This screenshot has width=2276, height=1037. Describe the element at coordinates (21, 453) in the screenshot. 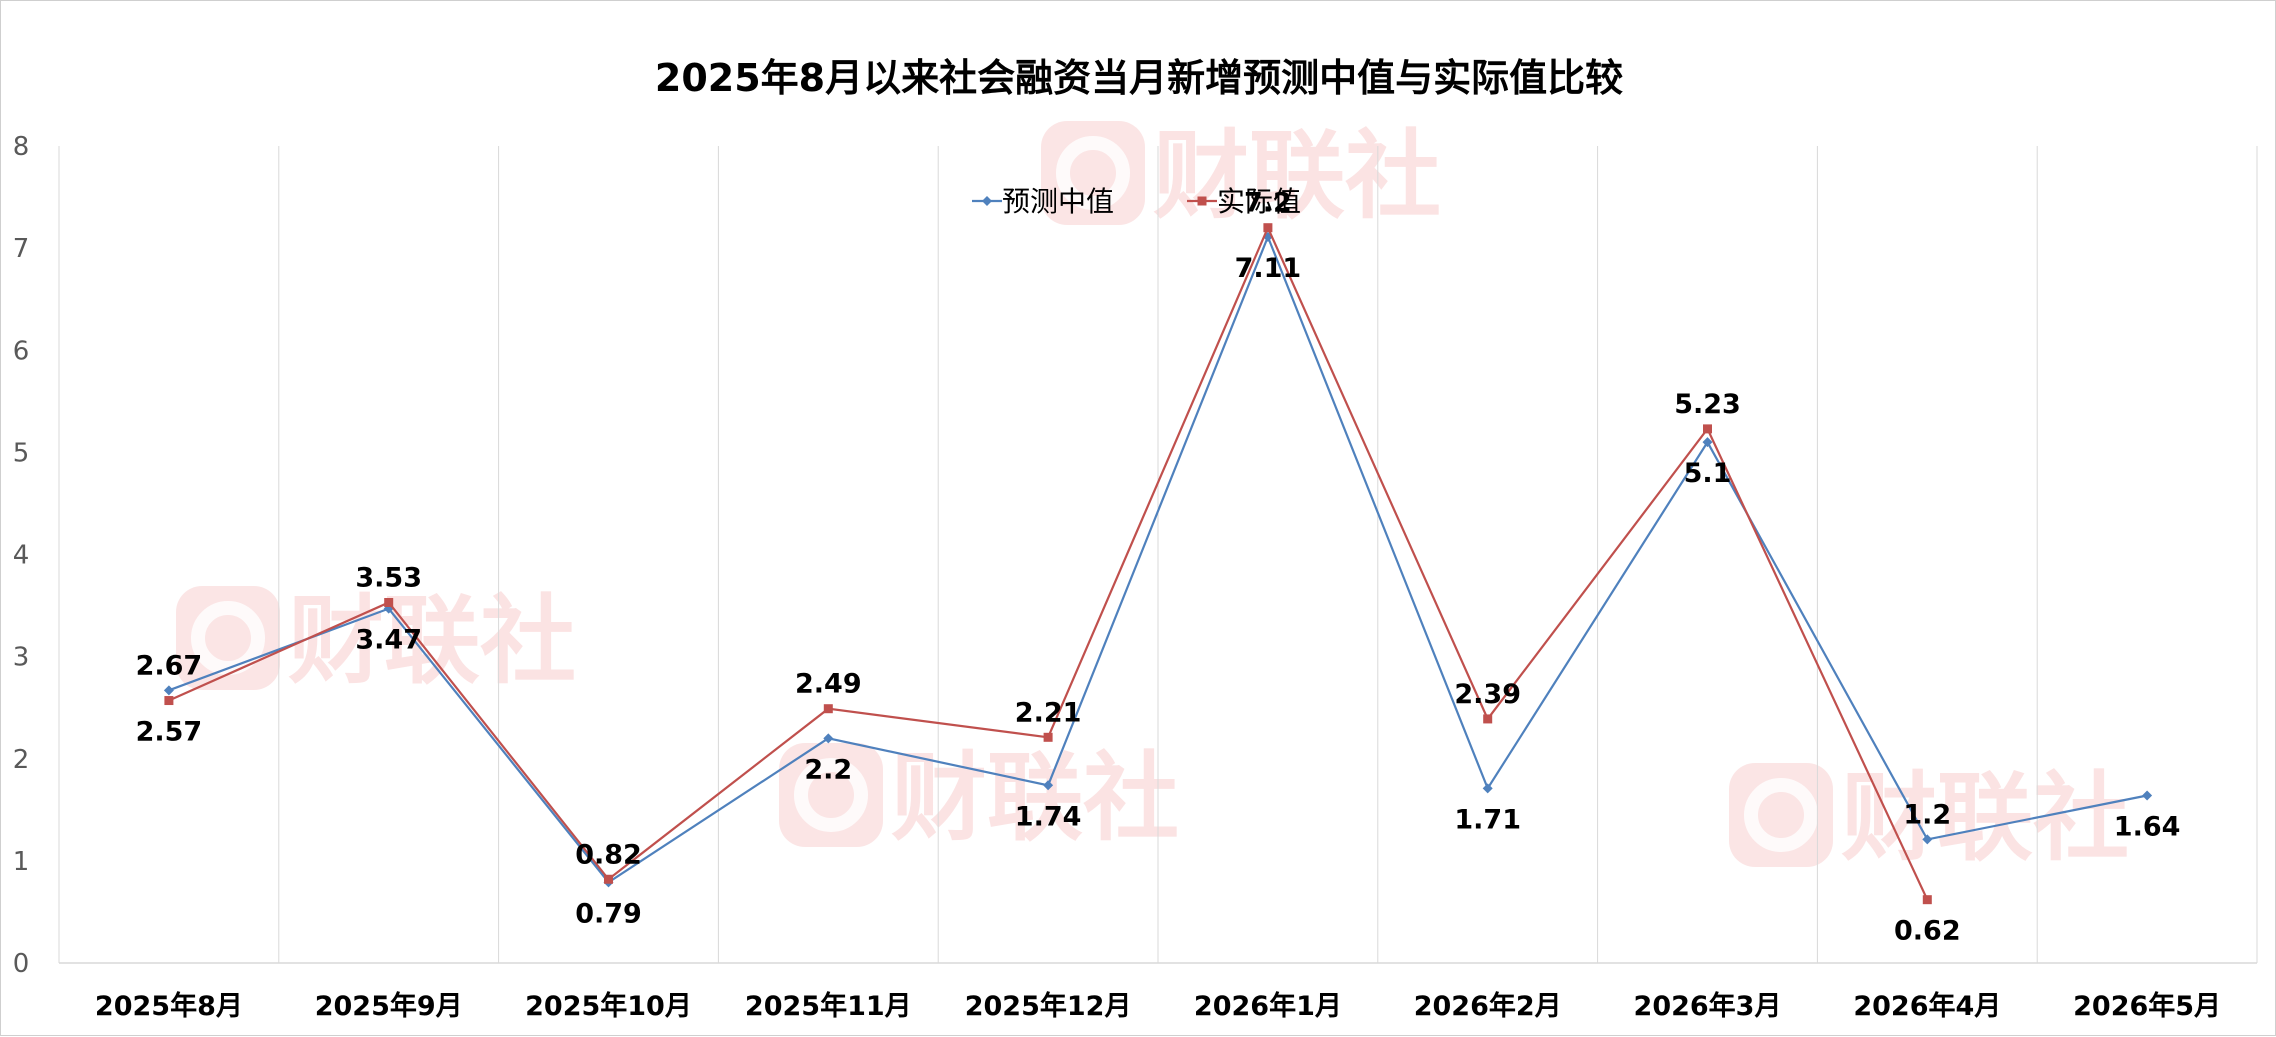

I see `y-tick-label: 5` at that location.